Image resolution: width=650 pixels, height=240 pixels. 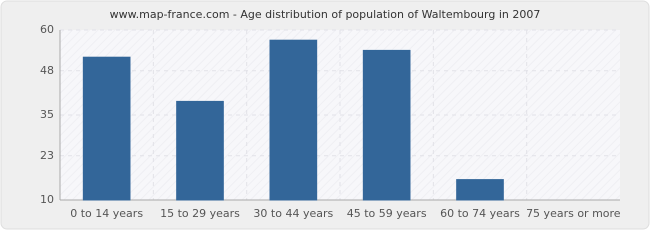 I want to click on x-tick-label: 0 to 14 years, so click(x=106, y=213).